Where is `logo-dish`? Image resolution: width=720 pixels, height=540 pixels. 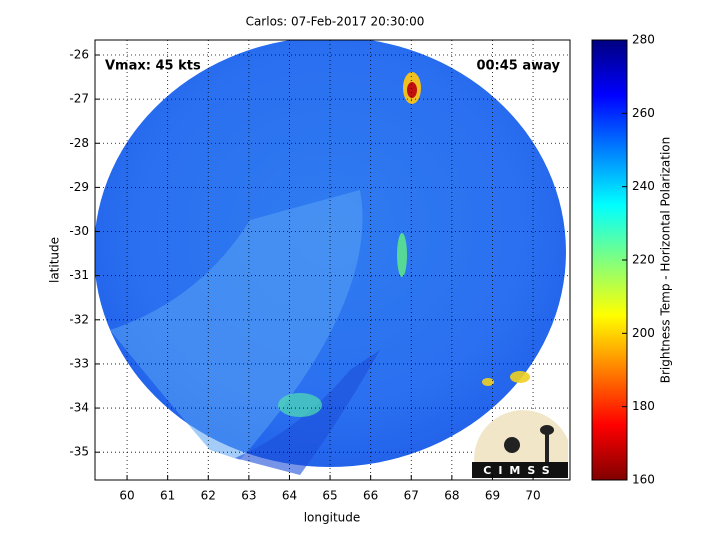
logo-dish is located at coordinates (512, 445).